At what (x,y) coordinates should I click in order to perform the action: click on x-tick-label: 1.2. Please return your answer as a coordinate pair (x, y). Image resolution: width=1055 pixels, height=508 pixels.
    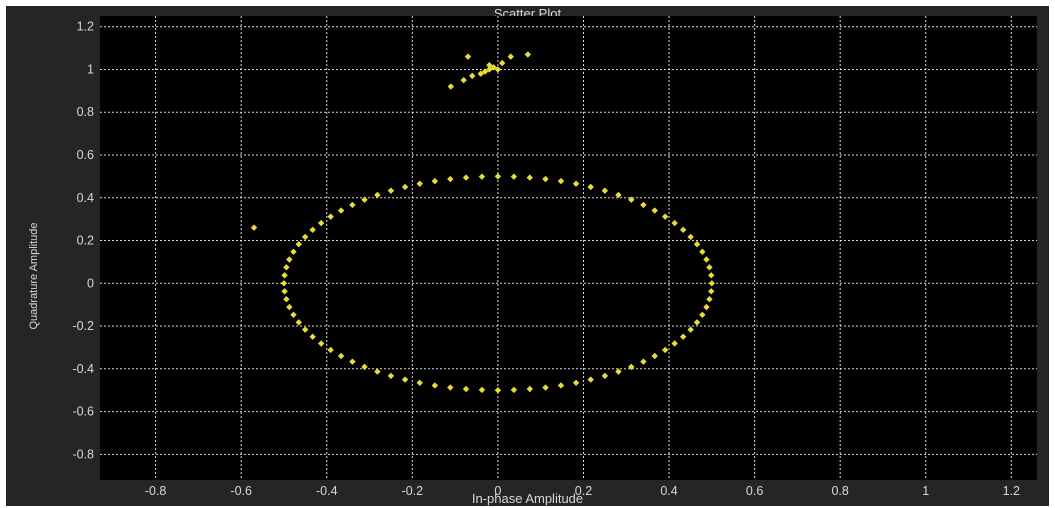
    Looking at the image, I should click on (1011, 491).